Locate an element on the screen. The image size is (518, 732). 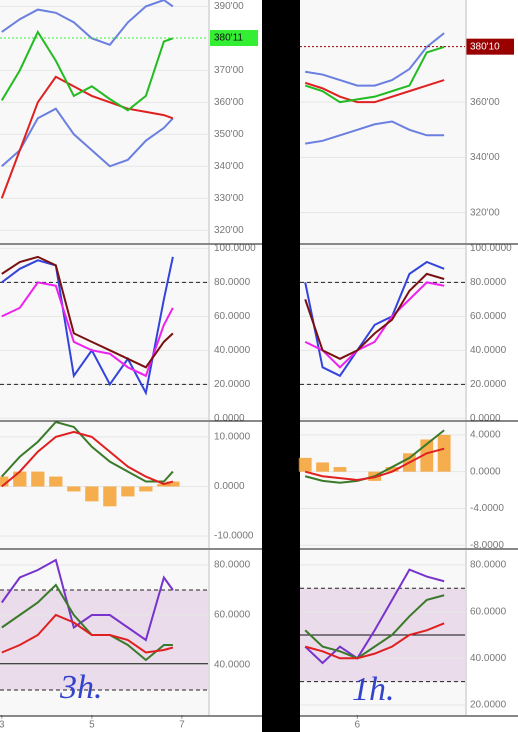
x-tick-label: 3 is located at coordinates (2, 725).